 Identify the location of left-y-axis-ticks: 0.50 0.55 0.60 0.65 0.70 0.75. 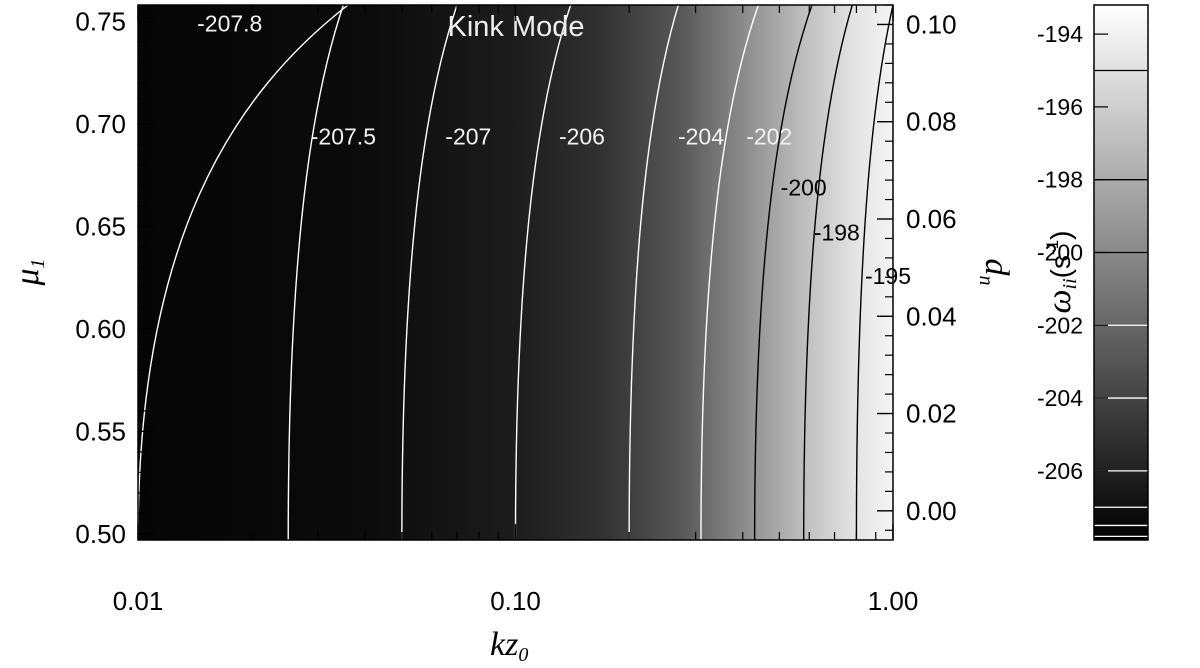
(114, 277).